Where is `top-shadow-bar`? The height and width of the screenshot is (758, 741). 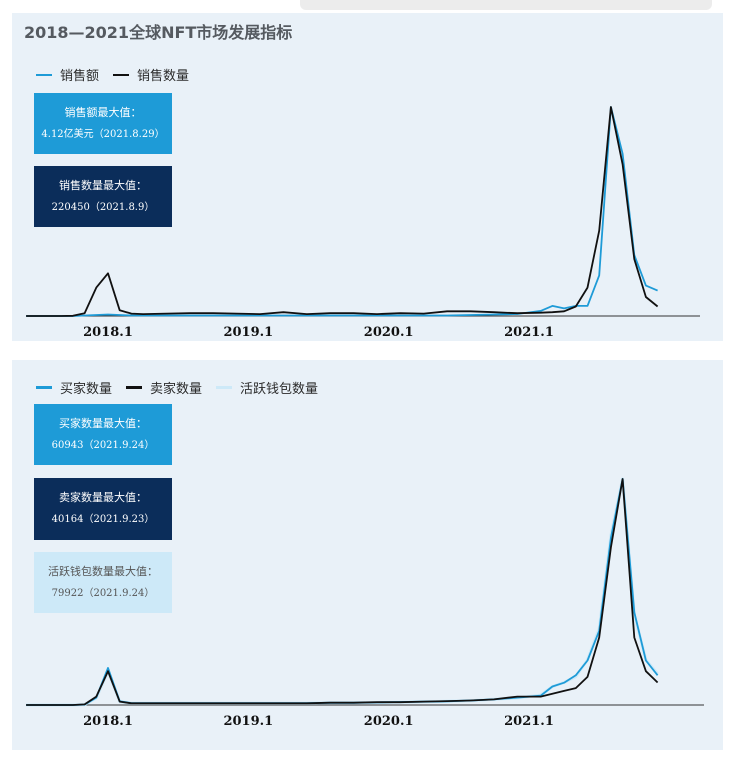
top-shadow-bar is located at coordinates (506, 5).